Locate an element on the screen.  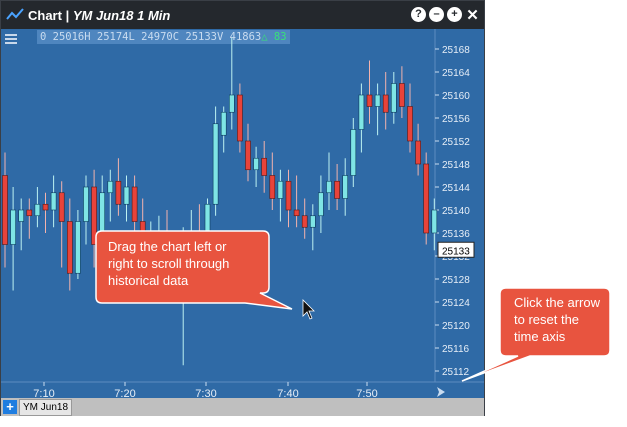
symbol-tab: YM Jun18 is located at coordinates (46, 407).